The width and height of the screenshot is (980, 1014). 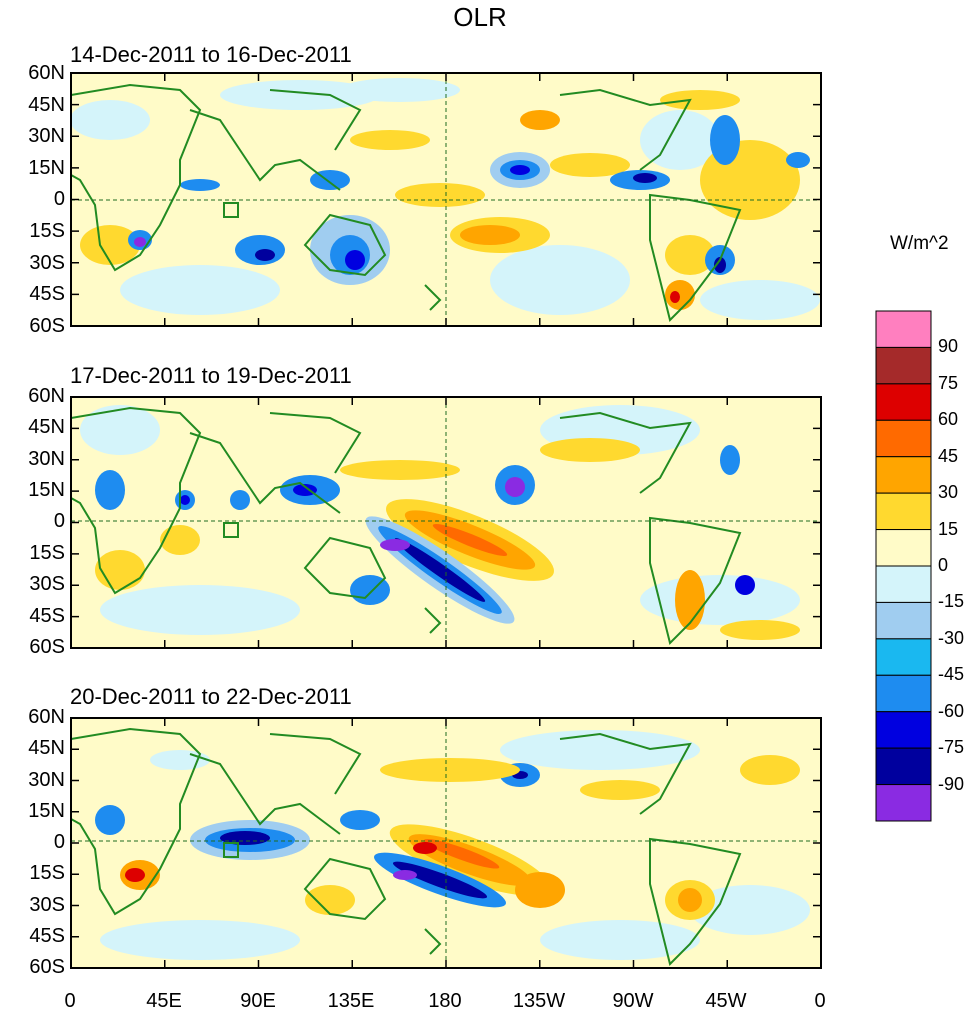 I want to click on colorbar, so click(x=903, y=566).